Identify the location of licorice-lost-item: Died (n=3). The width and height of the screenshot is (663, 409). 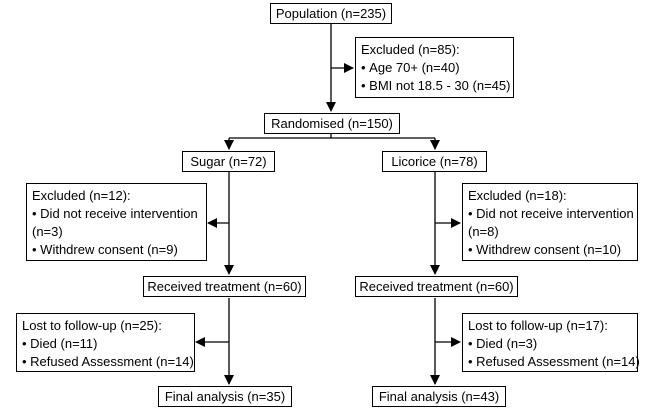
(550, 344).